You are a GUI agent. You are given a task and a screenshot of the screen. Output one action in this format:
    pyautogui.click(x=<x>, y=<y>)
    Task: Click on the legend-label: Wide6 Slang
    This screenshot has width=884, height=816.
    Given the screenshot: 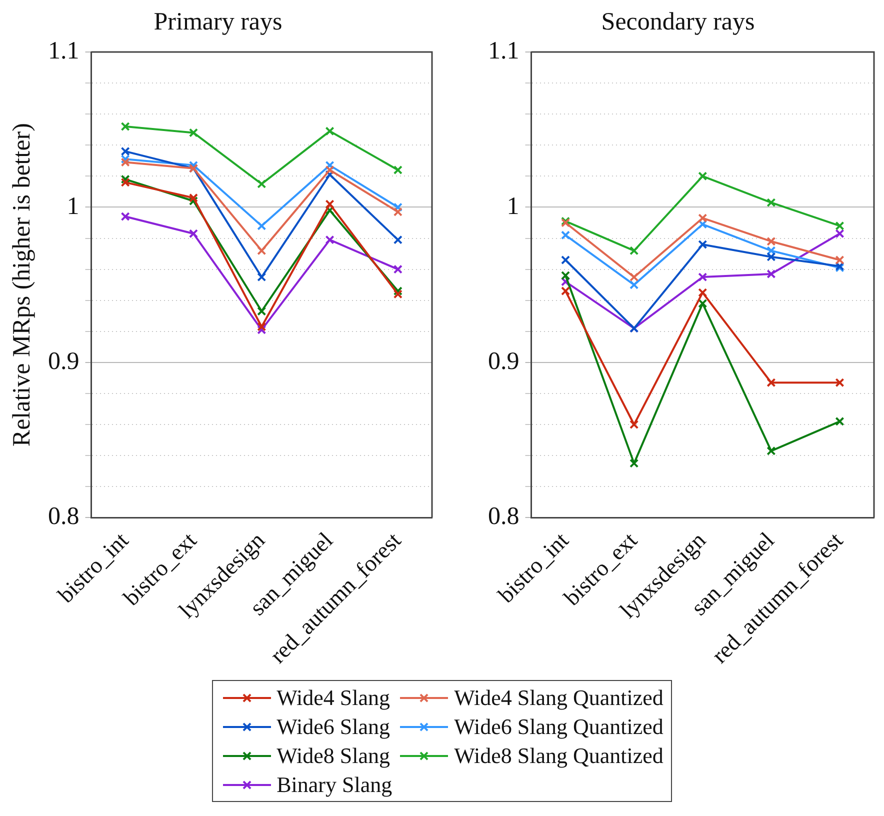 What is the action you would take?
    pyautogui.click(x=333, y=727)
    